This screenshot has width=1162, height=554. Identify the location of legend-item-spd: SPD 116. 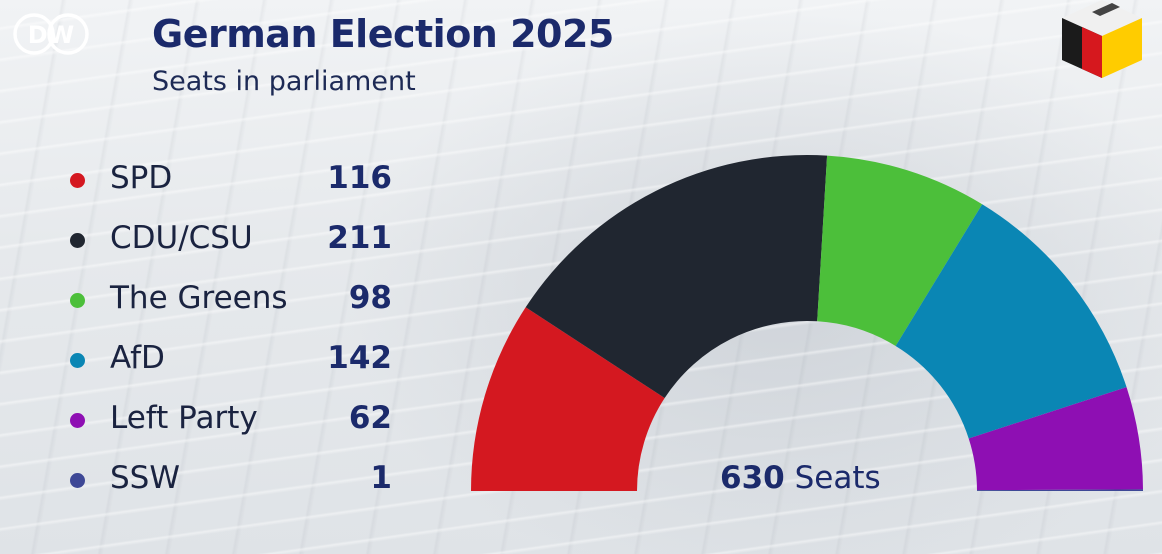
(235, 182).